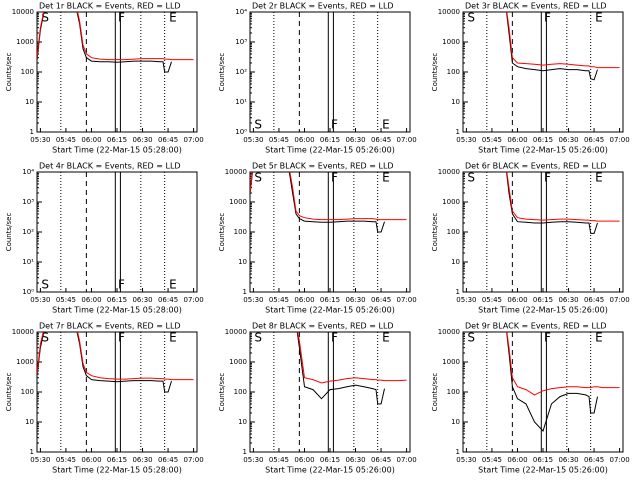 The height and width of the screenshot is (480, 640). Describe the element at coordinates (110, 166) in the screenshot. I see `chart-title: Det 4r BLACK = Events, RED = LLD` at that location.